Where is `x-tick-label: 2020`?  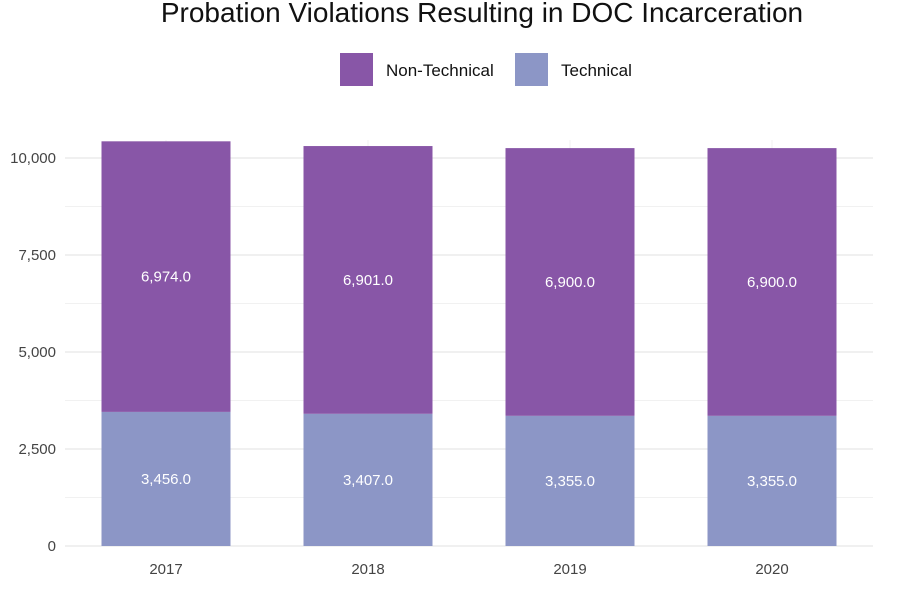
x-tick-label: 2020 is located at coordinates (771, 569).